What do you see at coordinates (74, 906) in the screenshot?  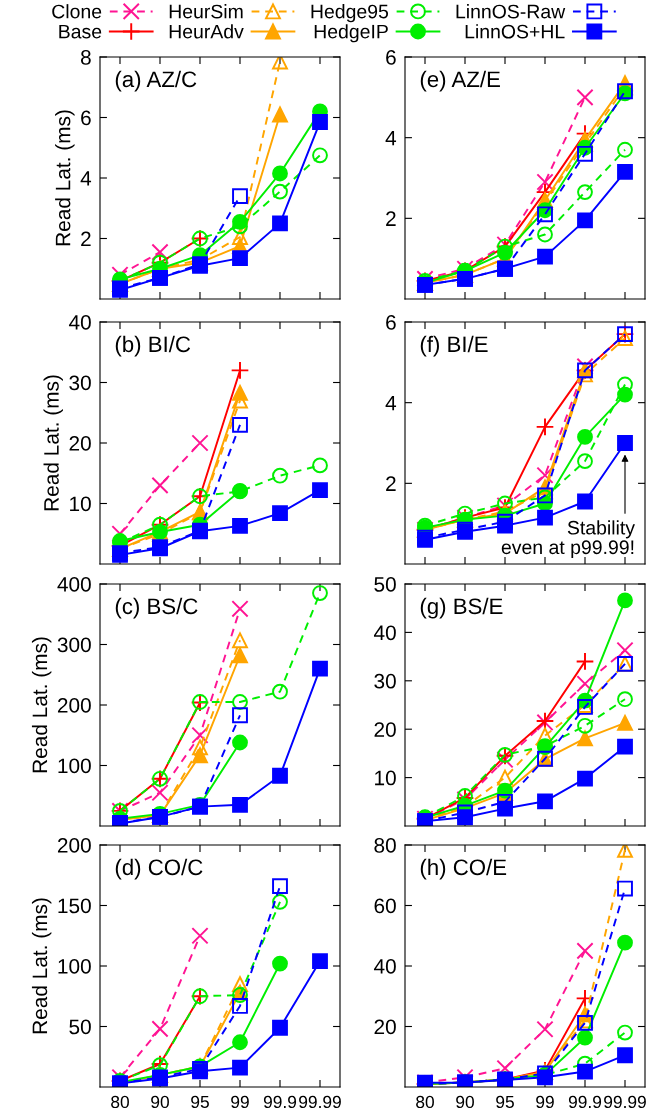 I see `y-tick-label: 150` at bounding box center [74, 906].